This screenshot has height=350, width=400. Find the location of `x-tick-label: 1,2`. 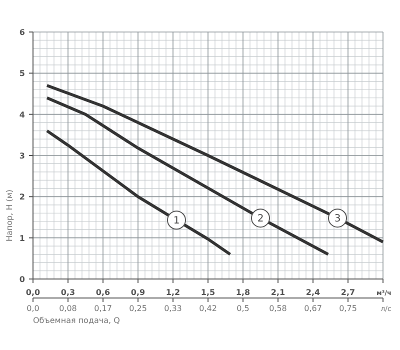

x-tick-label: 1,2 is located at coordinates (173, 292).